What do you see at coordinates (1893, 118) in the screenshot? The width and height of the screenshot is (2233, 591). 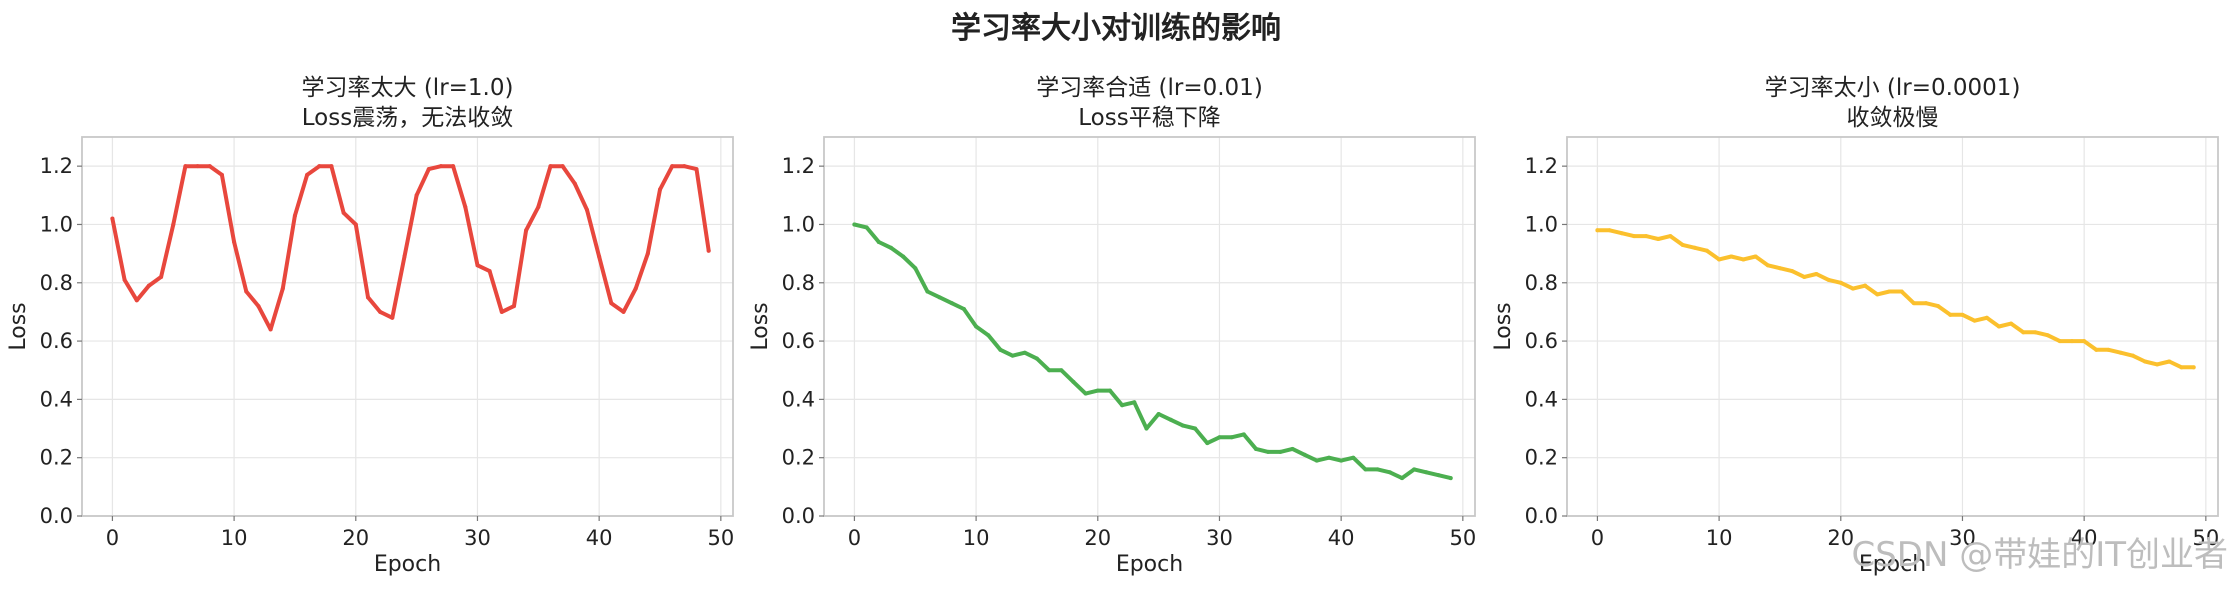 I see `panel-title-line2: 收敛极慢` at bounding box center [1893, 118].